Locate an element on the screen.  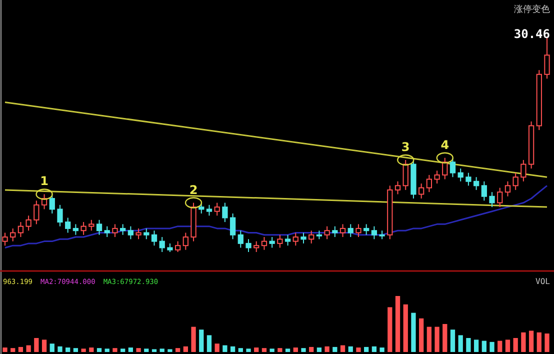
annotation: 3 is located at coordinates (405, 147).